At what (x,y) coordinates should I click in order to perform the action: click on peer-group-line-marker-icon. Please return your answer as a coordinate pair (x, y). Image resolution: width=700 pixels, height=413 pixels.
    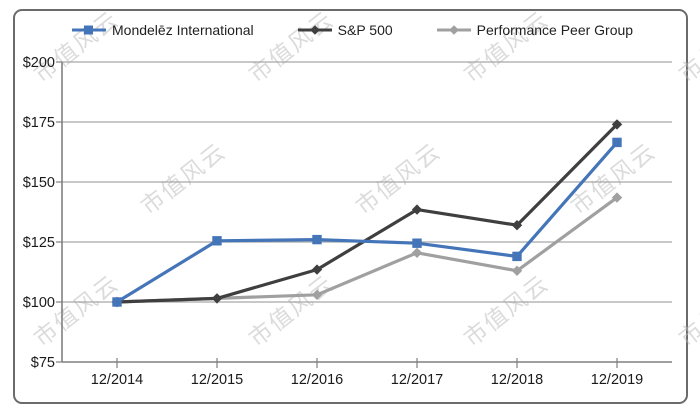
    Looking at the image, I should click on (453, 30).